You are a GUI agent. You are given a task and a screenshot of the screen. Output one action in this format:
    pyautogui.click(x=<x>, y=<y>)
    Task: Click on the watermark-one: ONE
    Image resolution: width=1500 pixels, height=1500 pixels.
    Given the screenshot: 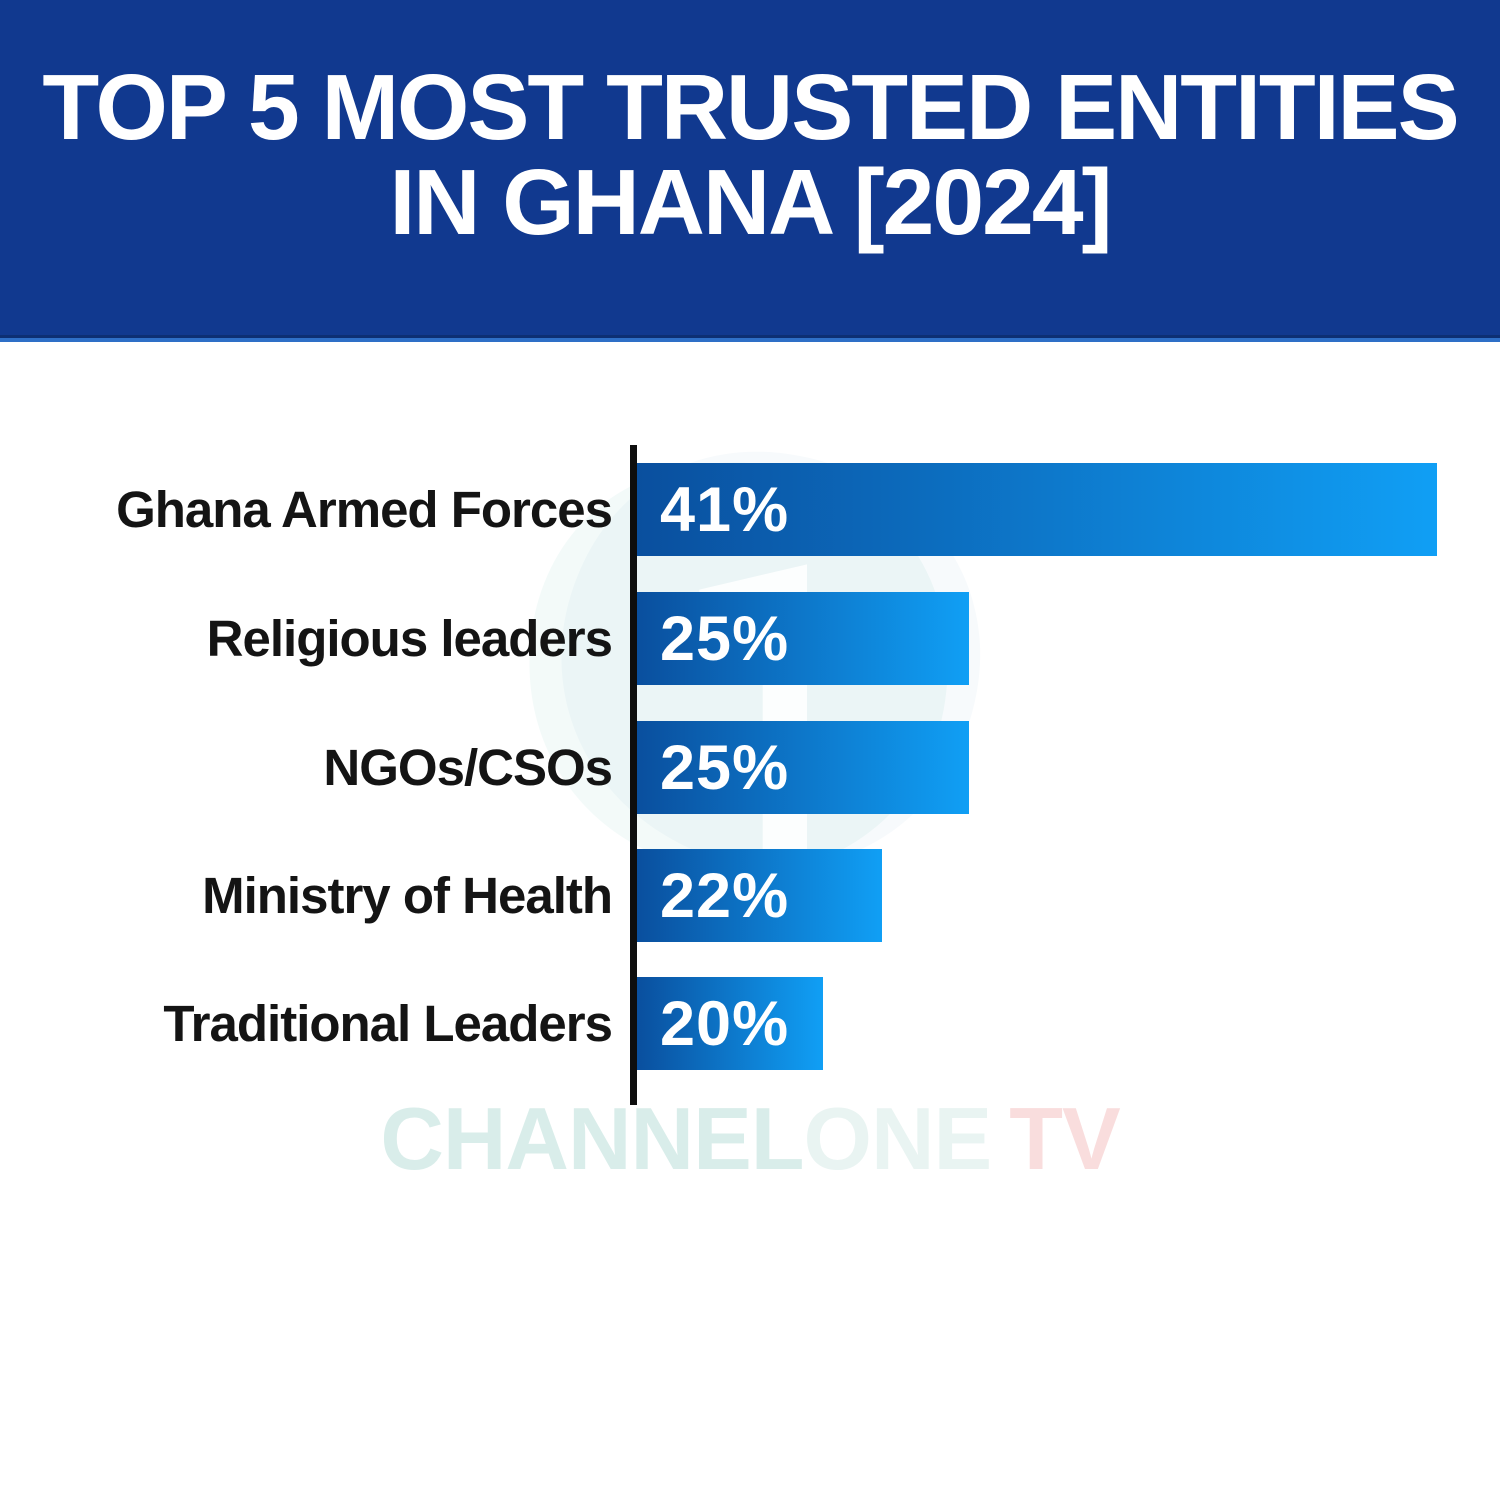 What is the action you would take?
    pyautogui.click(x=898, y=1138)
    